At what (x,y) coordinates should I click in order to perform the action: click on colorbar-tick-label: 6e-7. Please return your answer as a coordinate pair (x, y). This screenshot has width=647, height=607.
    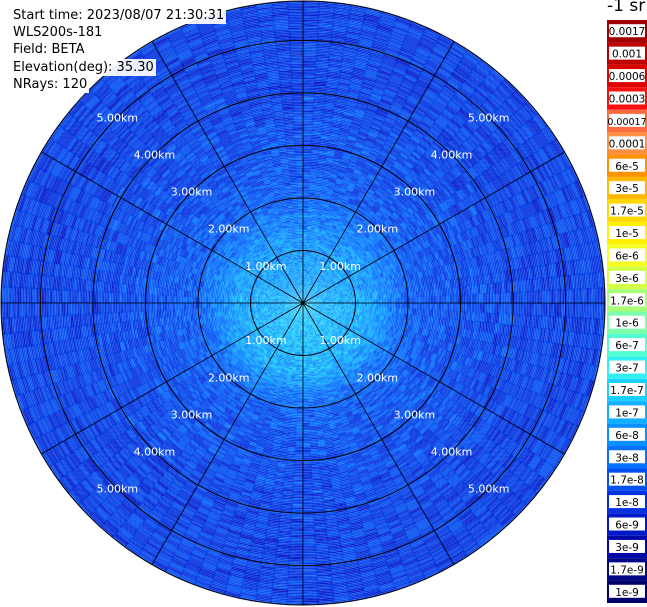
    Looking at the image, I should click on (627, 346).